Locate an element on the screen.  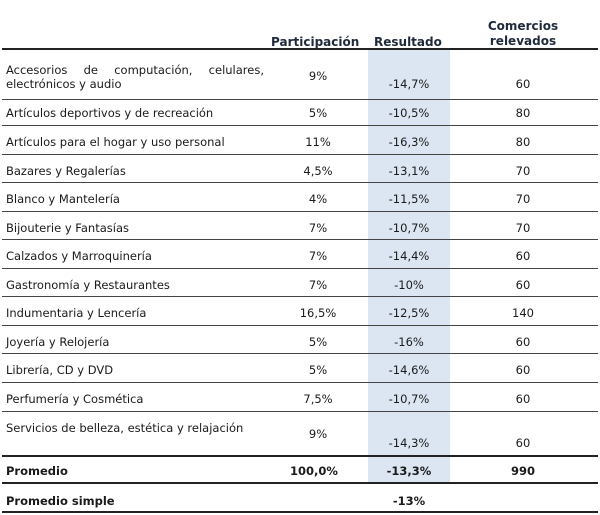
row-resultado: -14,4% is located at coordinates (409, 256).